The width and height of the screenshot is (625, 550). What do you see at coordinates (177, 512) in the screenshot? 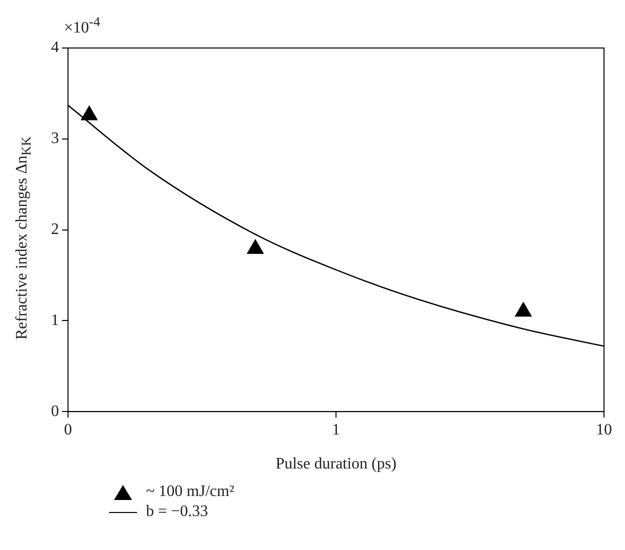
I see `legend-label: b = −0.33` at bounding box center [177, 512].